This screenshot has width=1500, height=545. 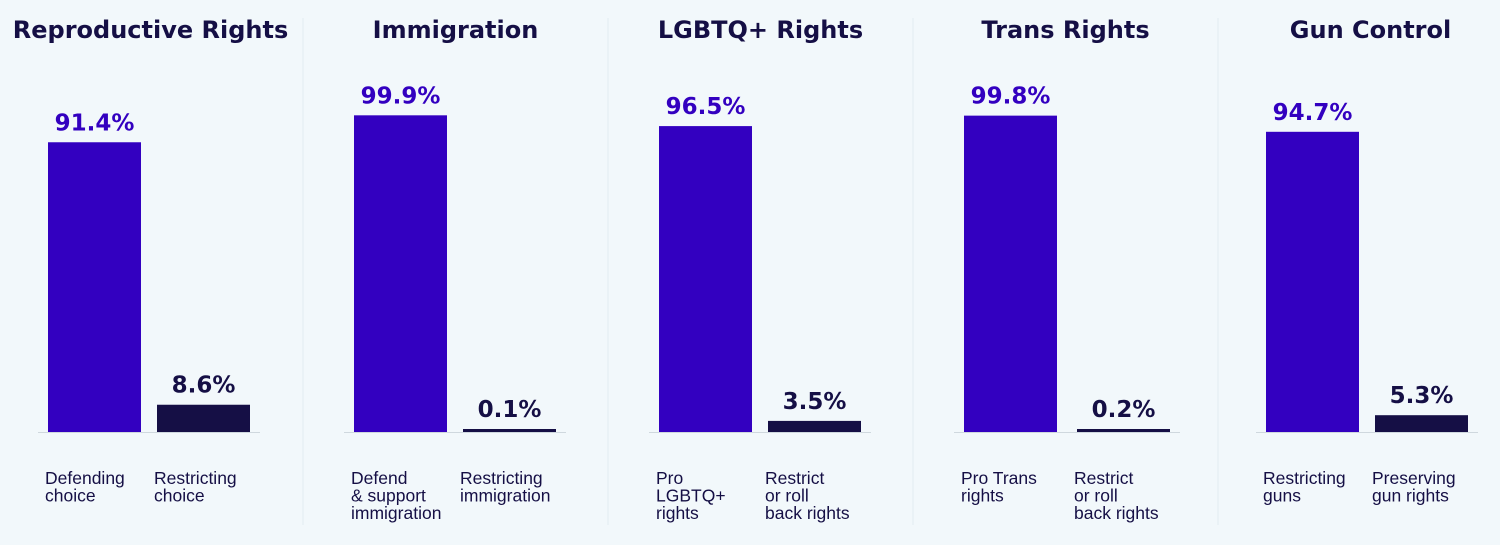 I want to click on chart-title: LGBTQ+ Rights, so click(x=760, y=30).